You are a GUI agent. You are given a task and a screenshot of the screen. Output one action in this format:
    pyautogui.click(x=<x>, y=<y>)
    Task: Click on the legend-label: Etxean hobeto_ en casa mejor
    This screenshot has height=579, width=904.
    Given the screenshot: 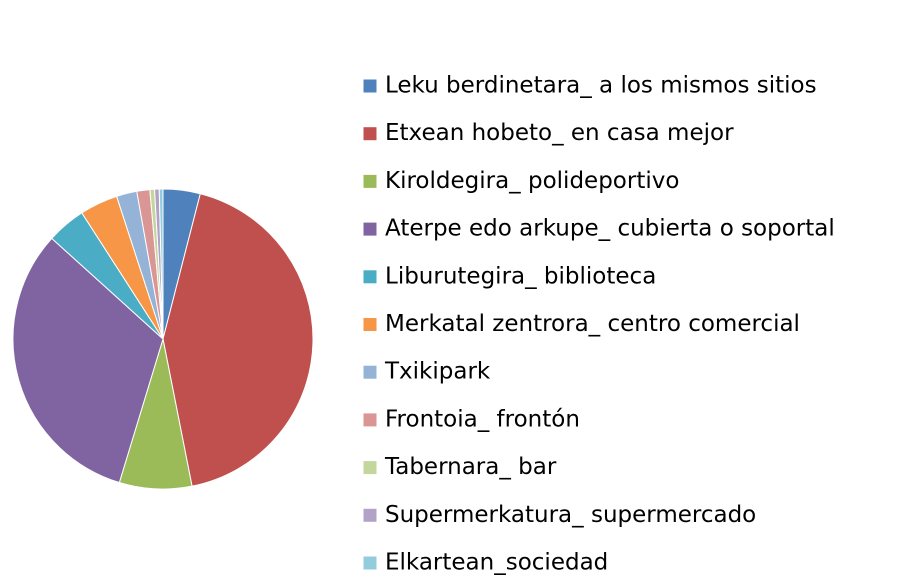 What is the action you would take?
    pyautogui.click(x=559, y=133)
    